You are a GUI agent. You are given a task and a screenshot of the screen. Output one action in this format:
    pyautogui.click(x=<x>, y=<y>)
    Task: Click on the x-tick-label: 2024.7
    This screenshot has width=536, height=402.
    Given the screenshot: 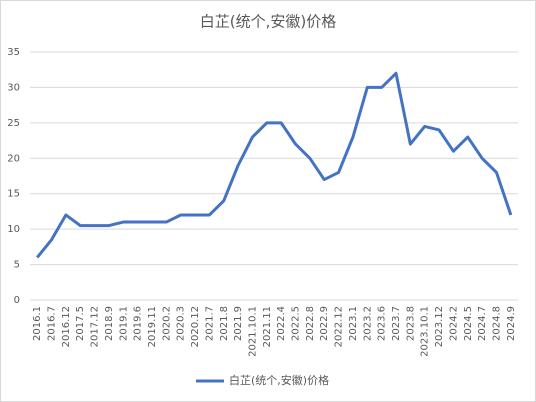 What is the action you would take?
    pyautogui.click(x=482, y=323)
    